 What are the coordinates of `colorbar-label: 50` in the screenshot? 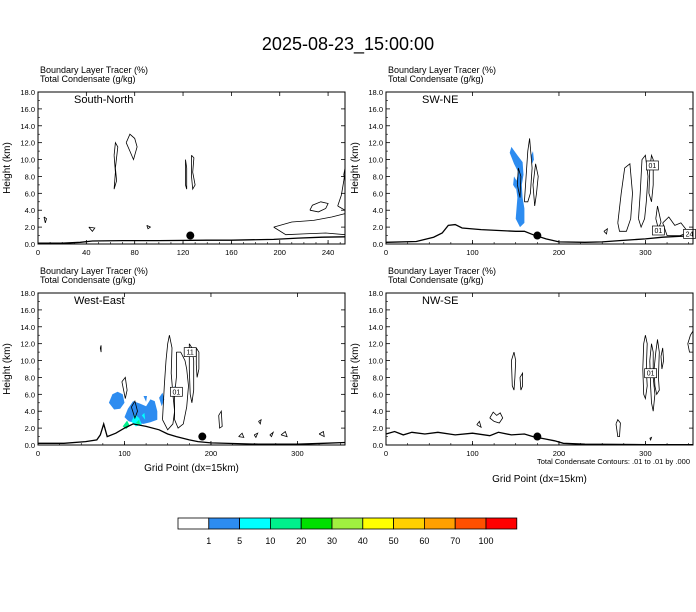 It's located at (394, 541).